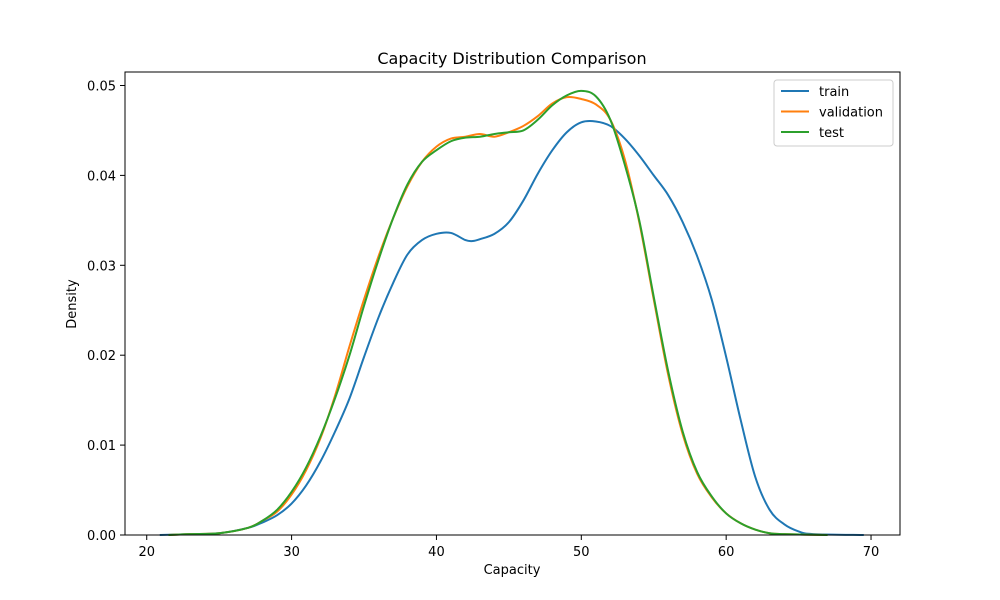 The width and height of the screenshot is (1000, 600). Describe the element at coordinates (101, 446) in the screenshot. I see `y-tick-label: 0.01` at that location.